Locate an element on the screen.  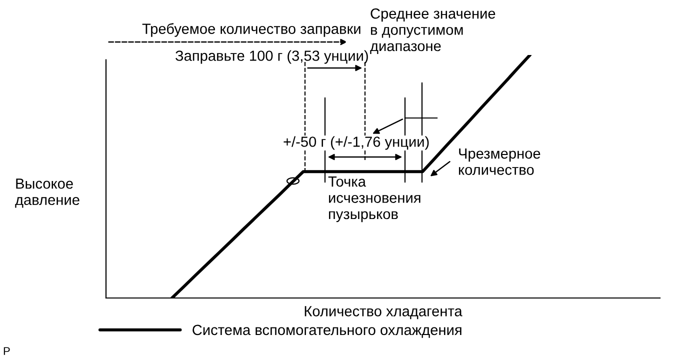
annotation: Точка исчезновения пузырьков is located at coordinates (374, 199).